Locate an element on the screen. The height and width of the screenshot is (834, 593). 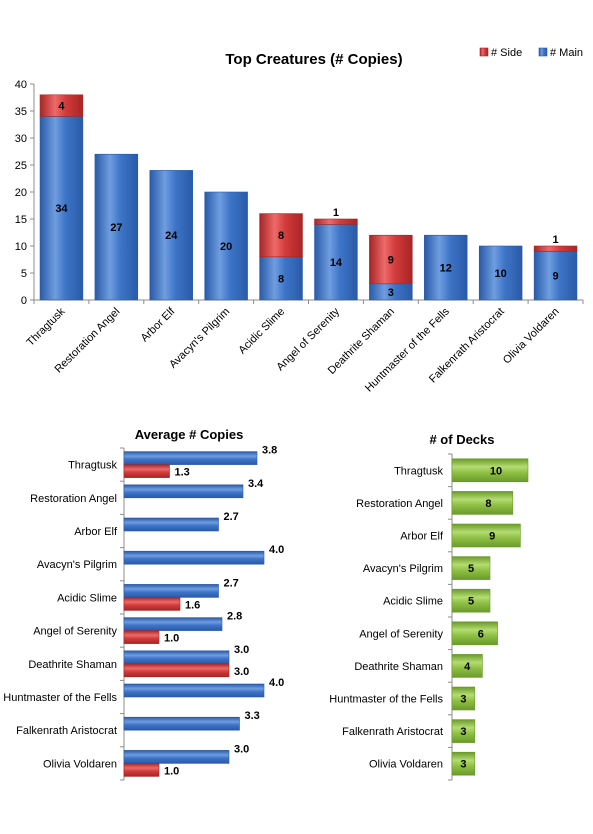
decks-bar-acidic-slime is located at coordinates (471, 600).